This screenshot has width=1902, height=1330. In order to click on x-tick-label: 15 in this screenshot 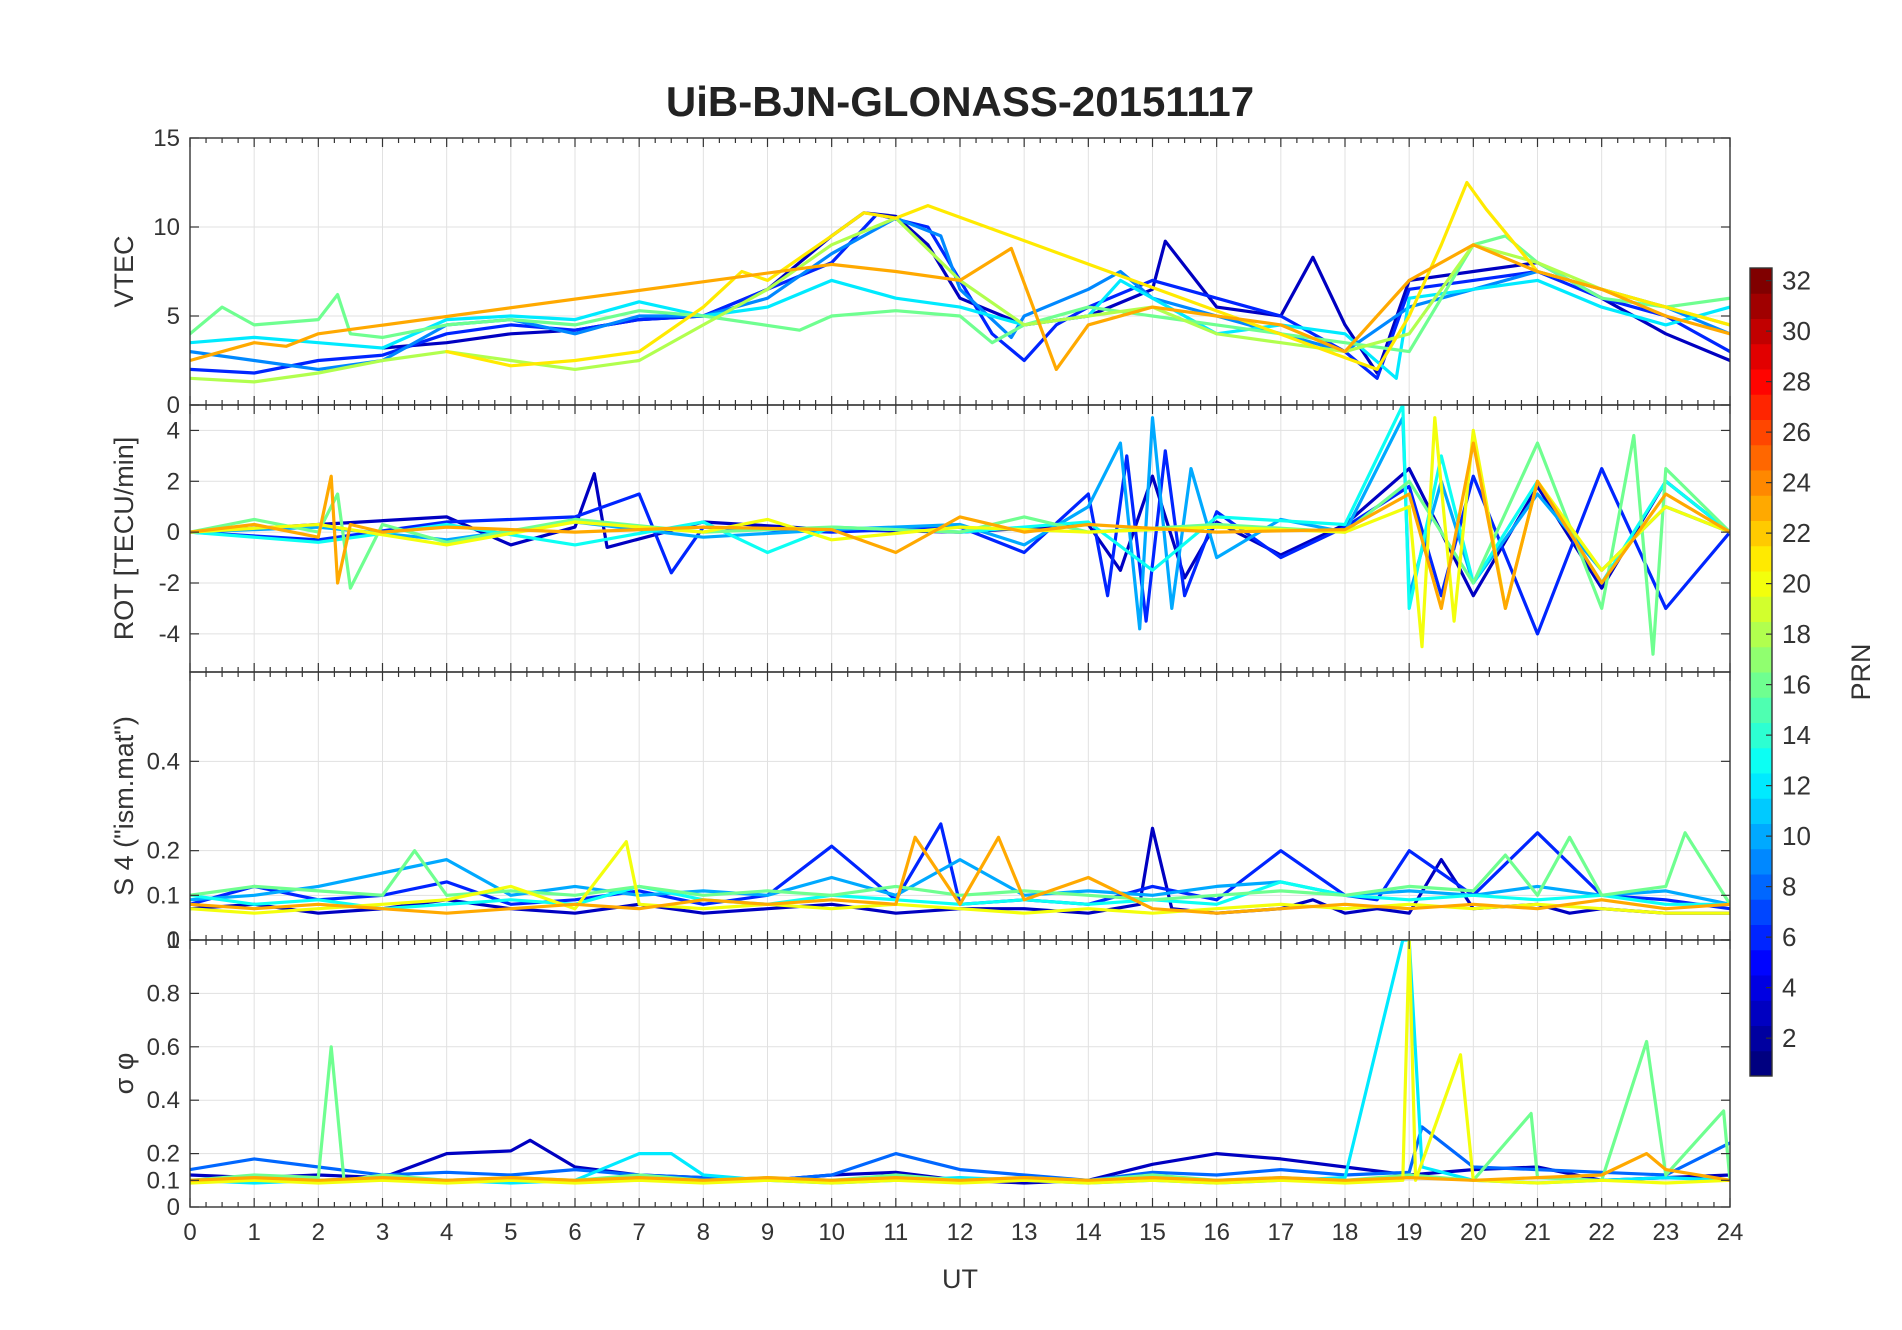, I will do `click(1152, 1232)`.